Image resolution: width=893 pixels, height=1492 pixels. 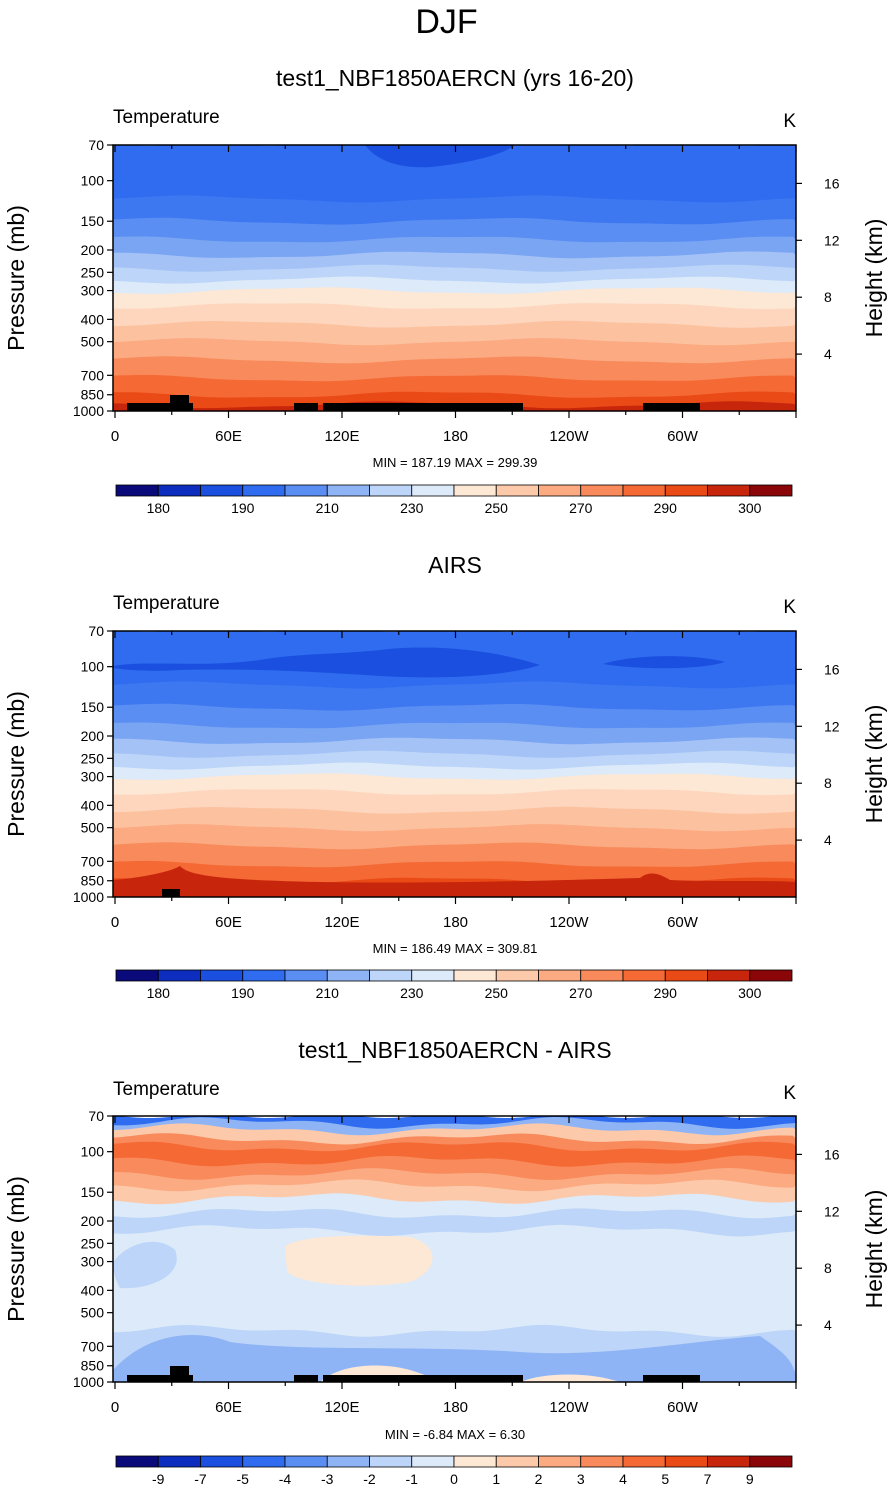 I want to click on y-axis-title: Pressure (mb), so click(x=16, y=278).